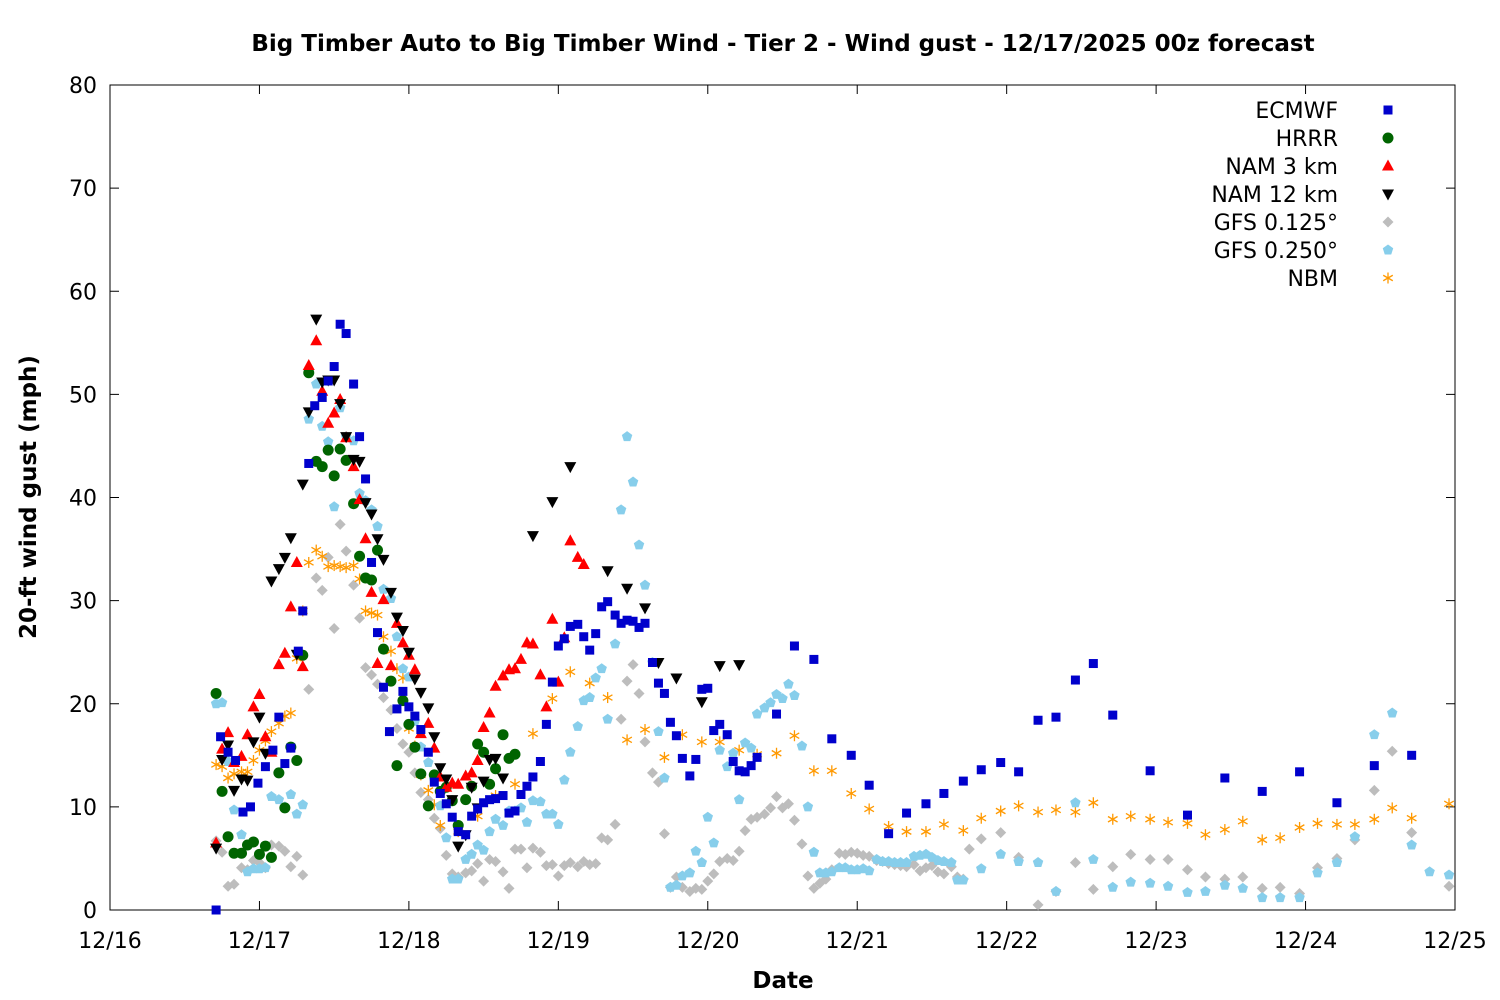  What do you see at coordinates (1296, 111) in the screenshot?
I see `legend-label-ecmwf: ECMWF` at bounding box center [1296, 111].